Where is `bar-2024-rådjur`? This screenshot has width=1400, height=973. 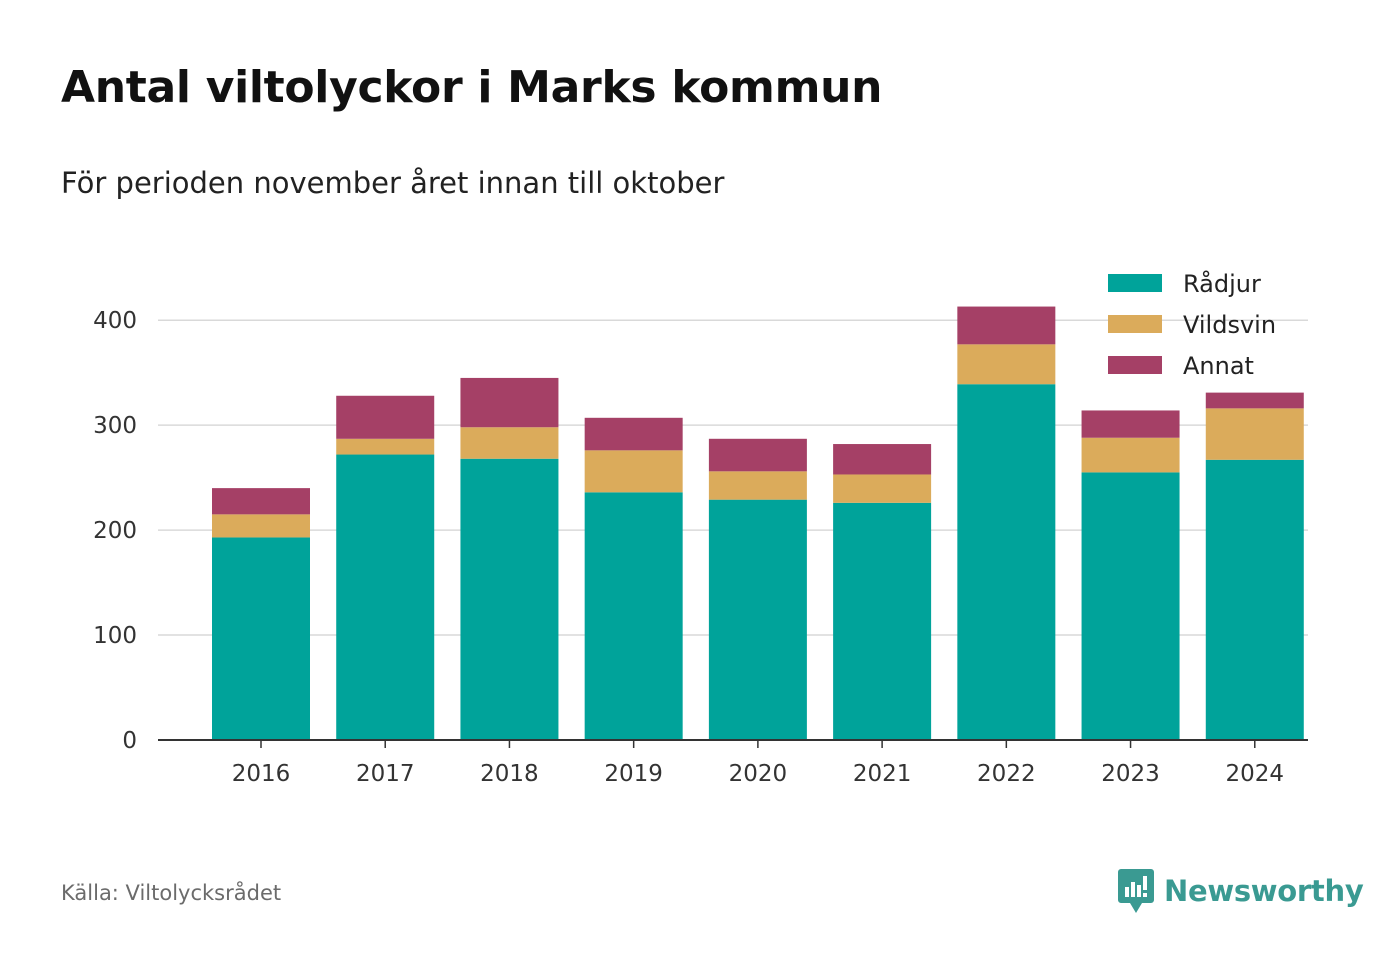
bar-2024-rådjur is located at coordinates (1254, 599).